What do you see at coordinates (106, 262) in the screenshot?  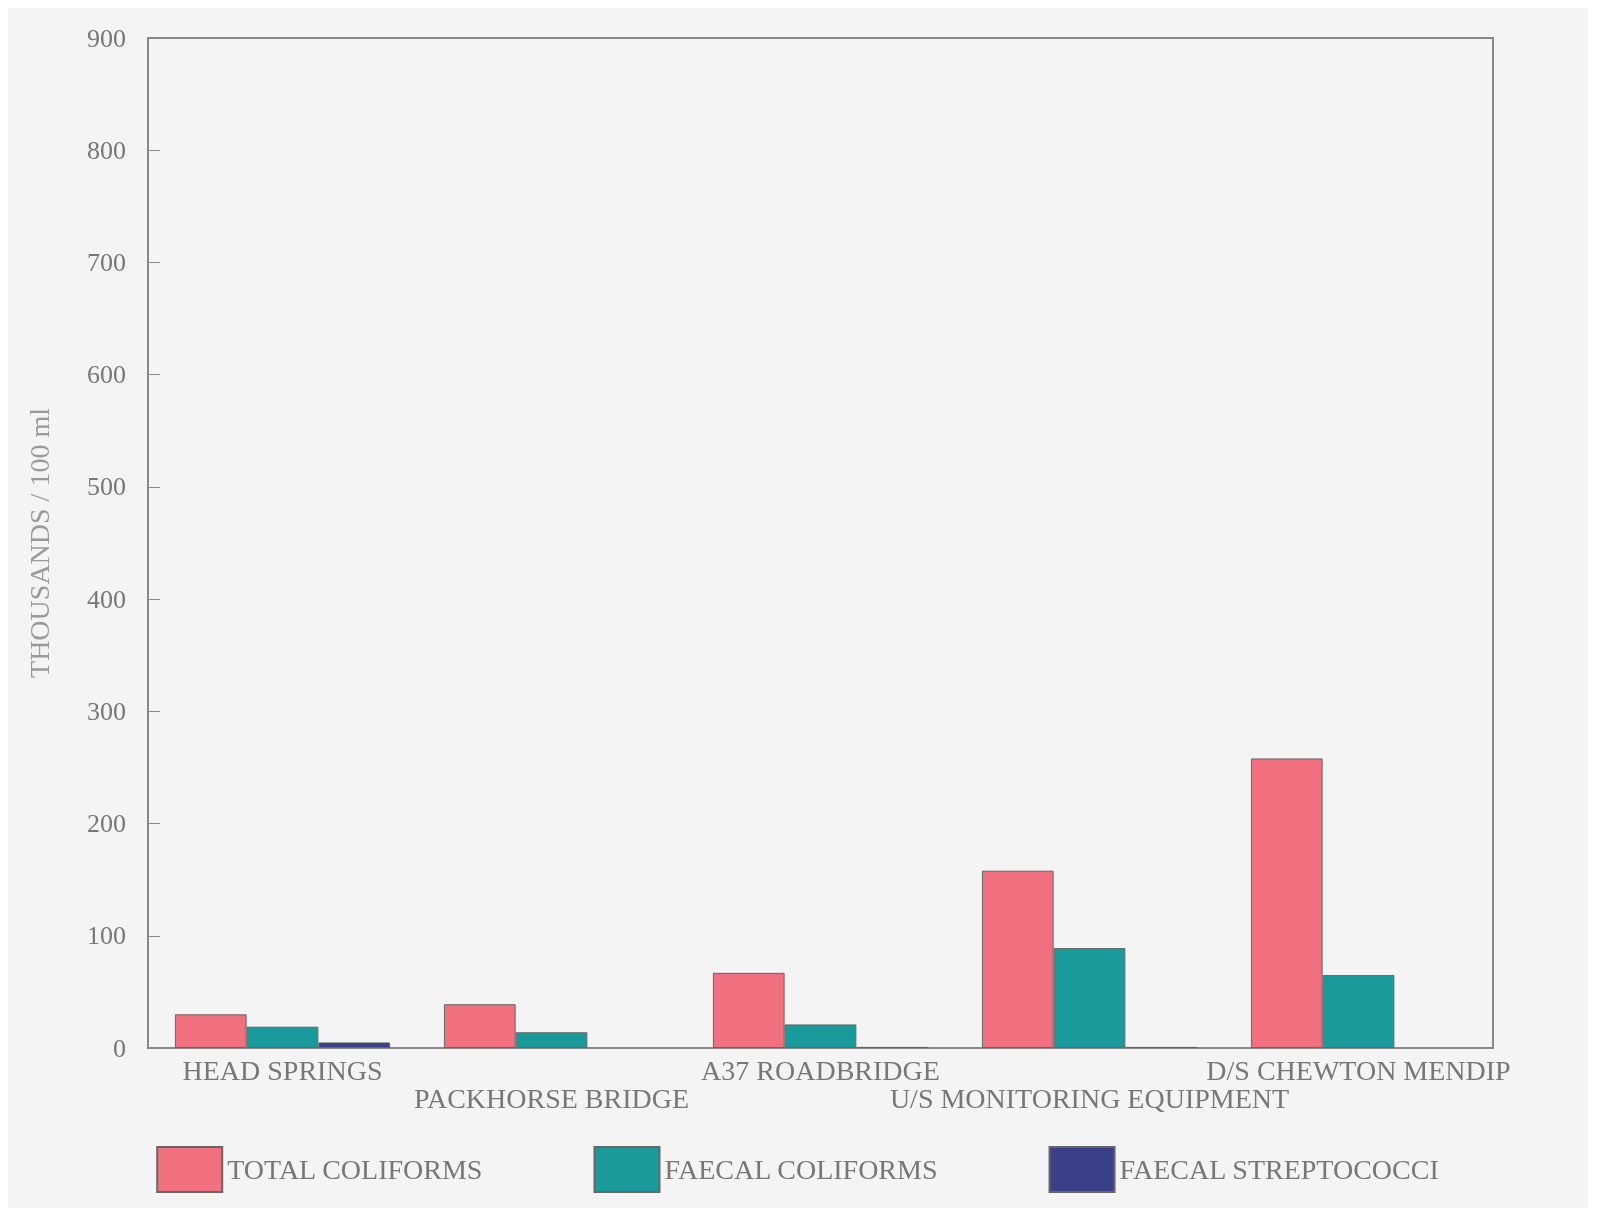 I see `y-tick-label: 700` at bounding box center [106, 262].